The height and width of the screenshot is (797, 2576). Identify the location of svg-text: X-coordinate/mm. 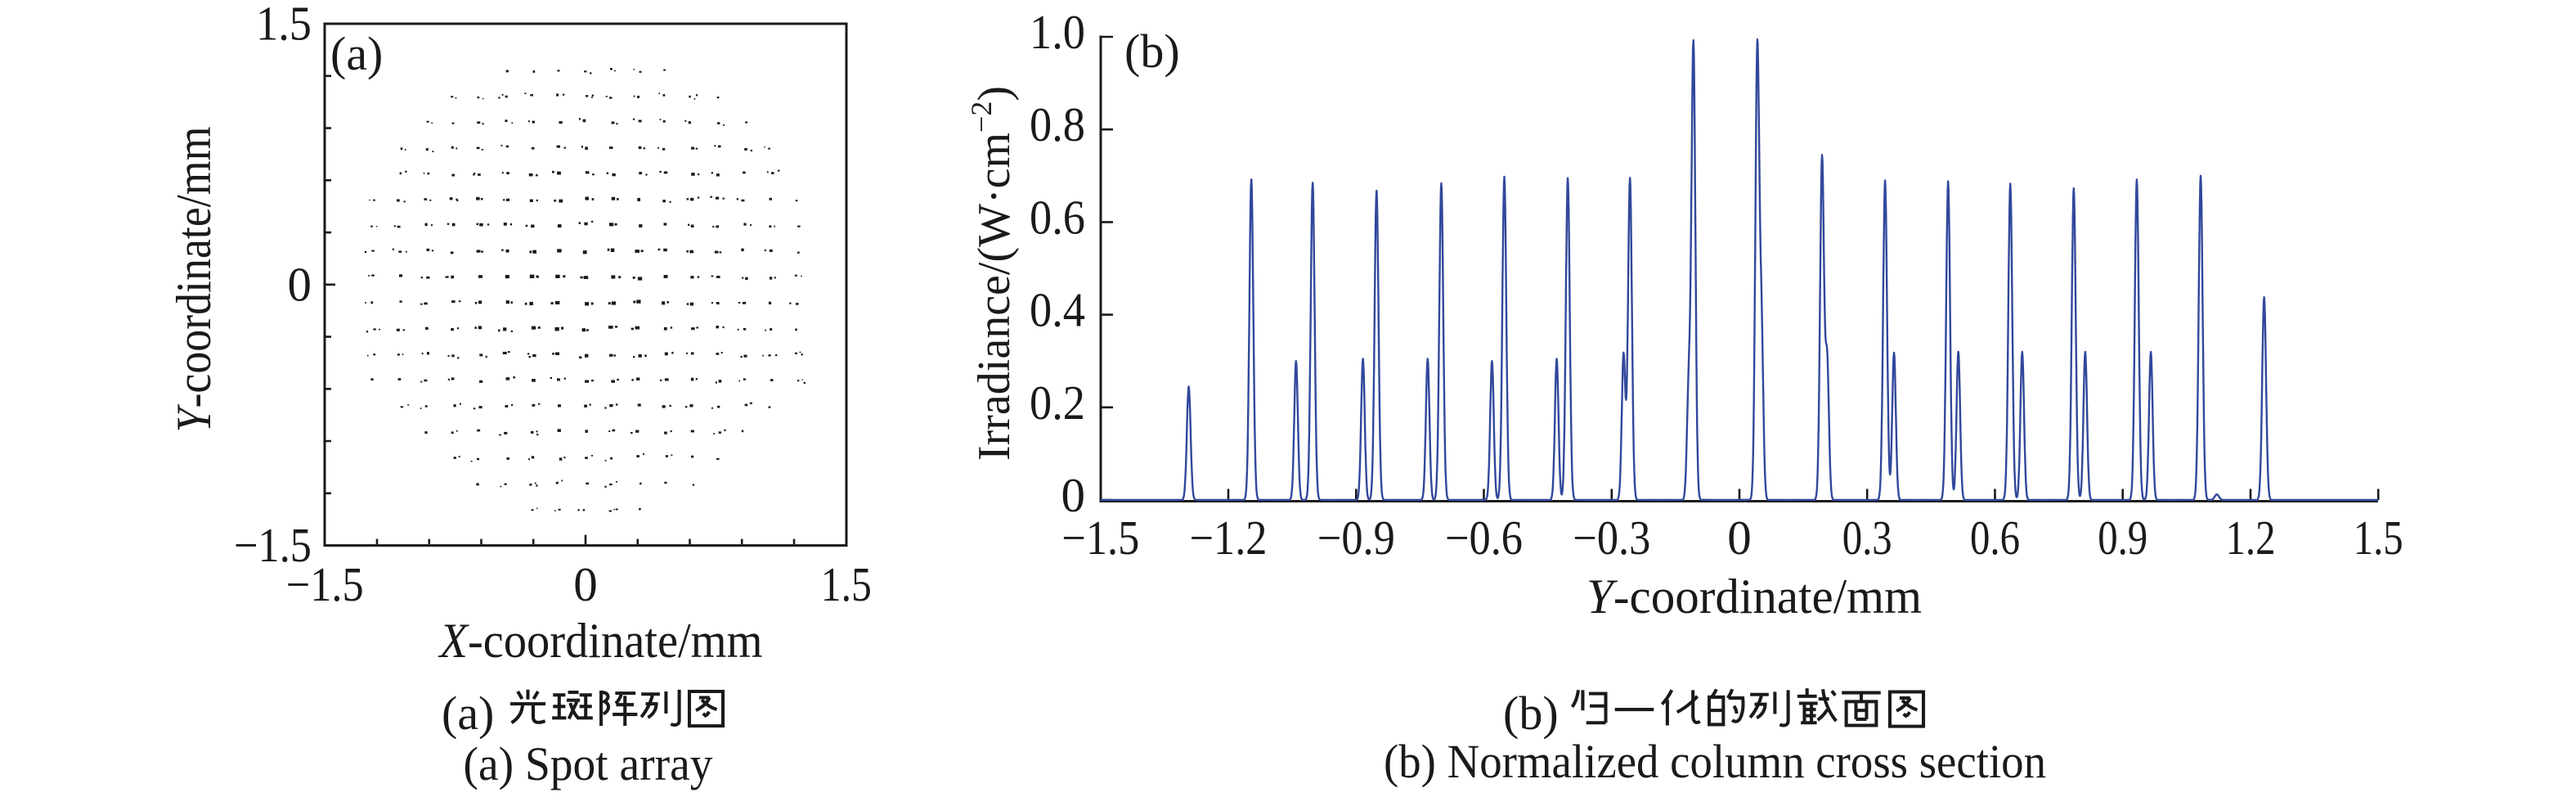
(600, 641).